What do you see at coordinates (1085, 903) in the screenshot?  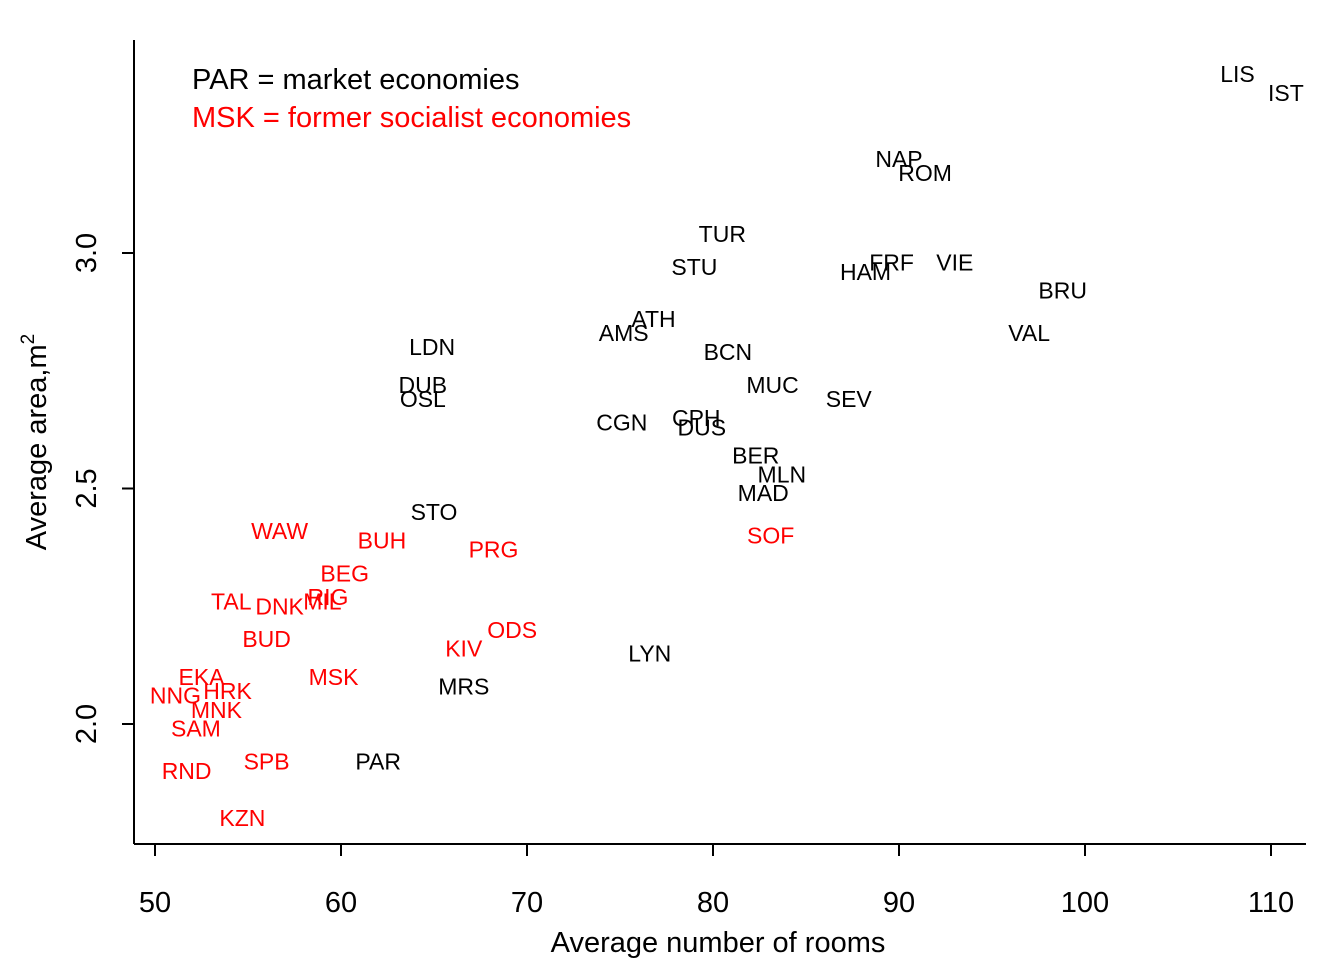 I see `x-tick-label: 100` at bounding box center [1085, 903].